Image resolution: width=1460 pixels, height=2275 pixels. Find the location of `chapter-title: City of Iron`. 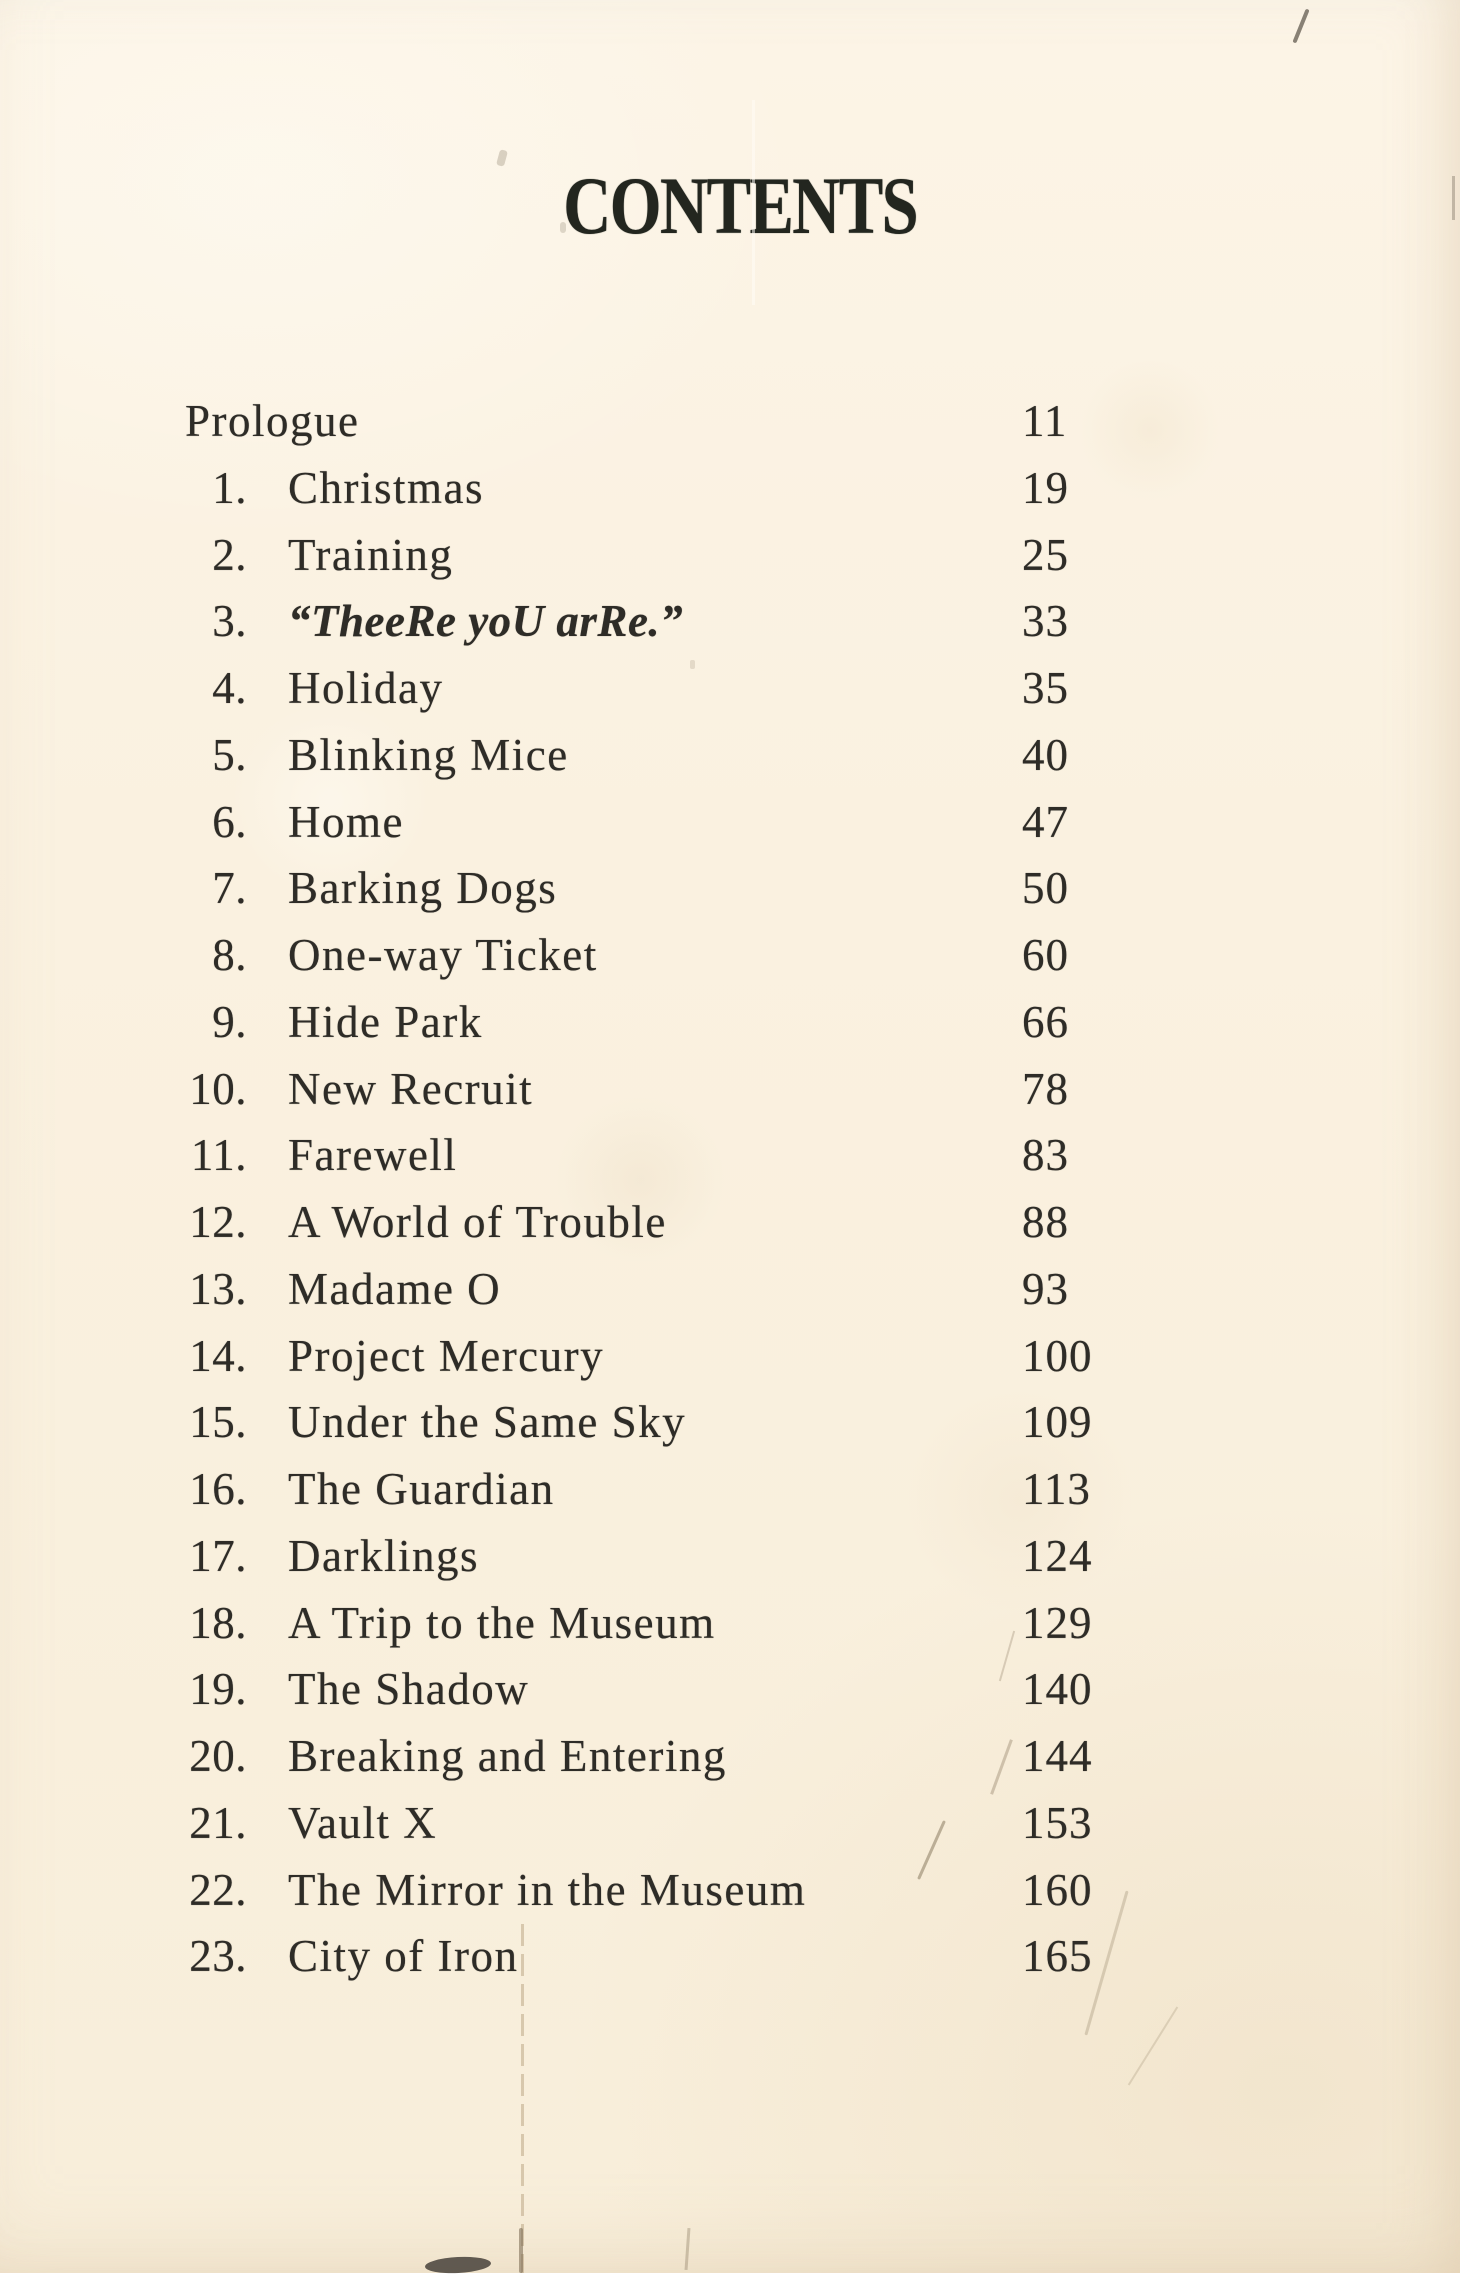

chapter-title: City of Iron is located at coordinates (403, 1956).